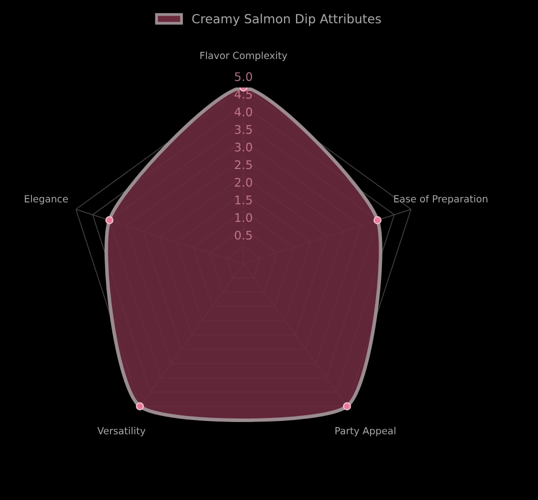  Describe the element at coordinates (243, 77) in the screenshot. I see `y-tick-label: 5.0` at that location.